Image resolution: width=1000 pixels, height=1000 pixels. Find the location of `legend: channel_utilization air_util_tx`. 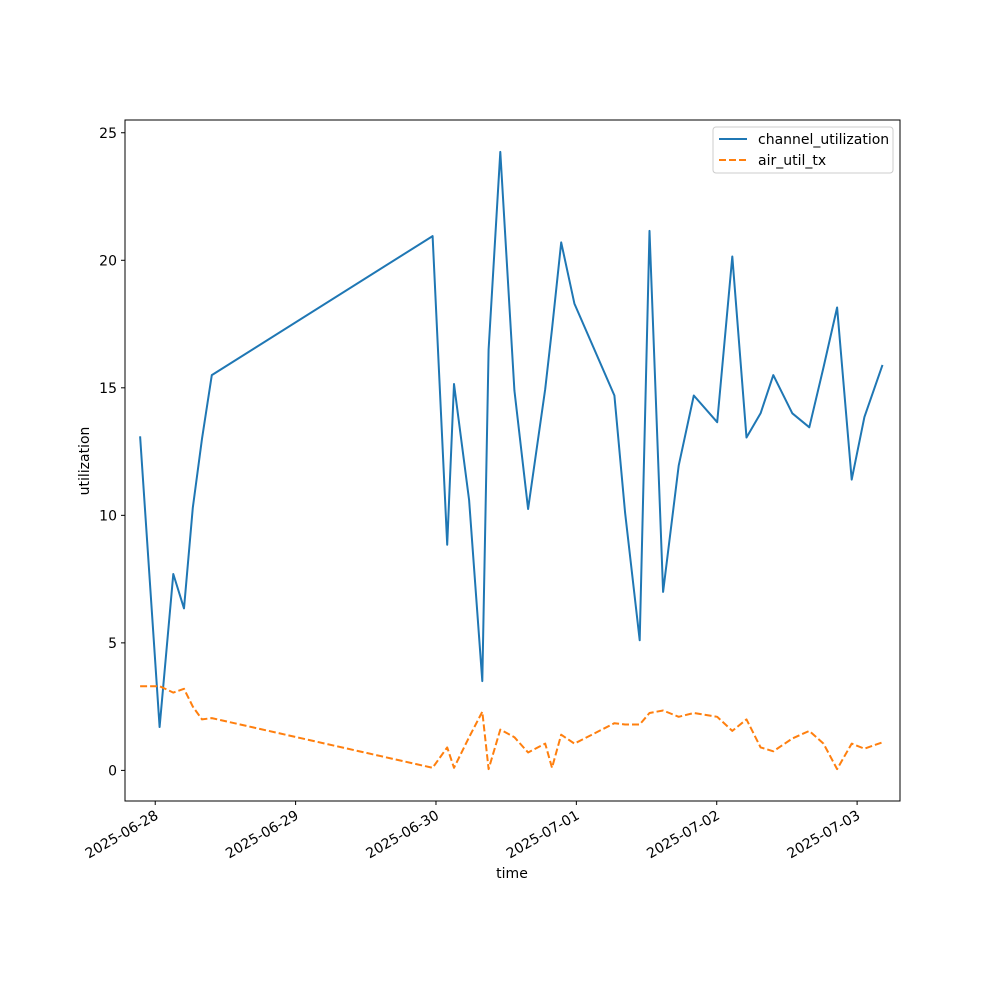

legend: channel_utilization air_util_tx is located at coordinates (803, 150).